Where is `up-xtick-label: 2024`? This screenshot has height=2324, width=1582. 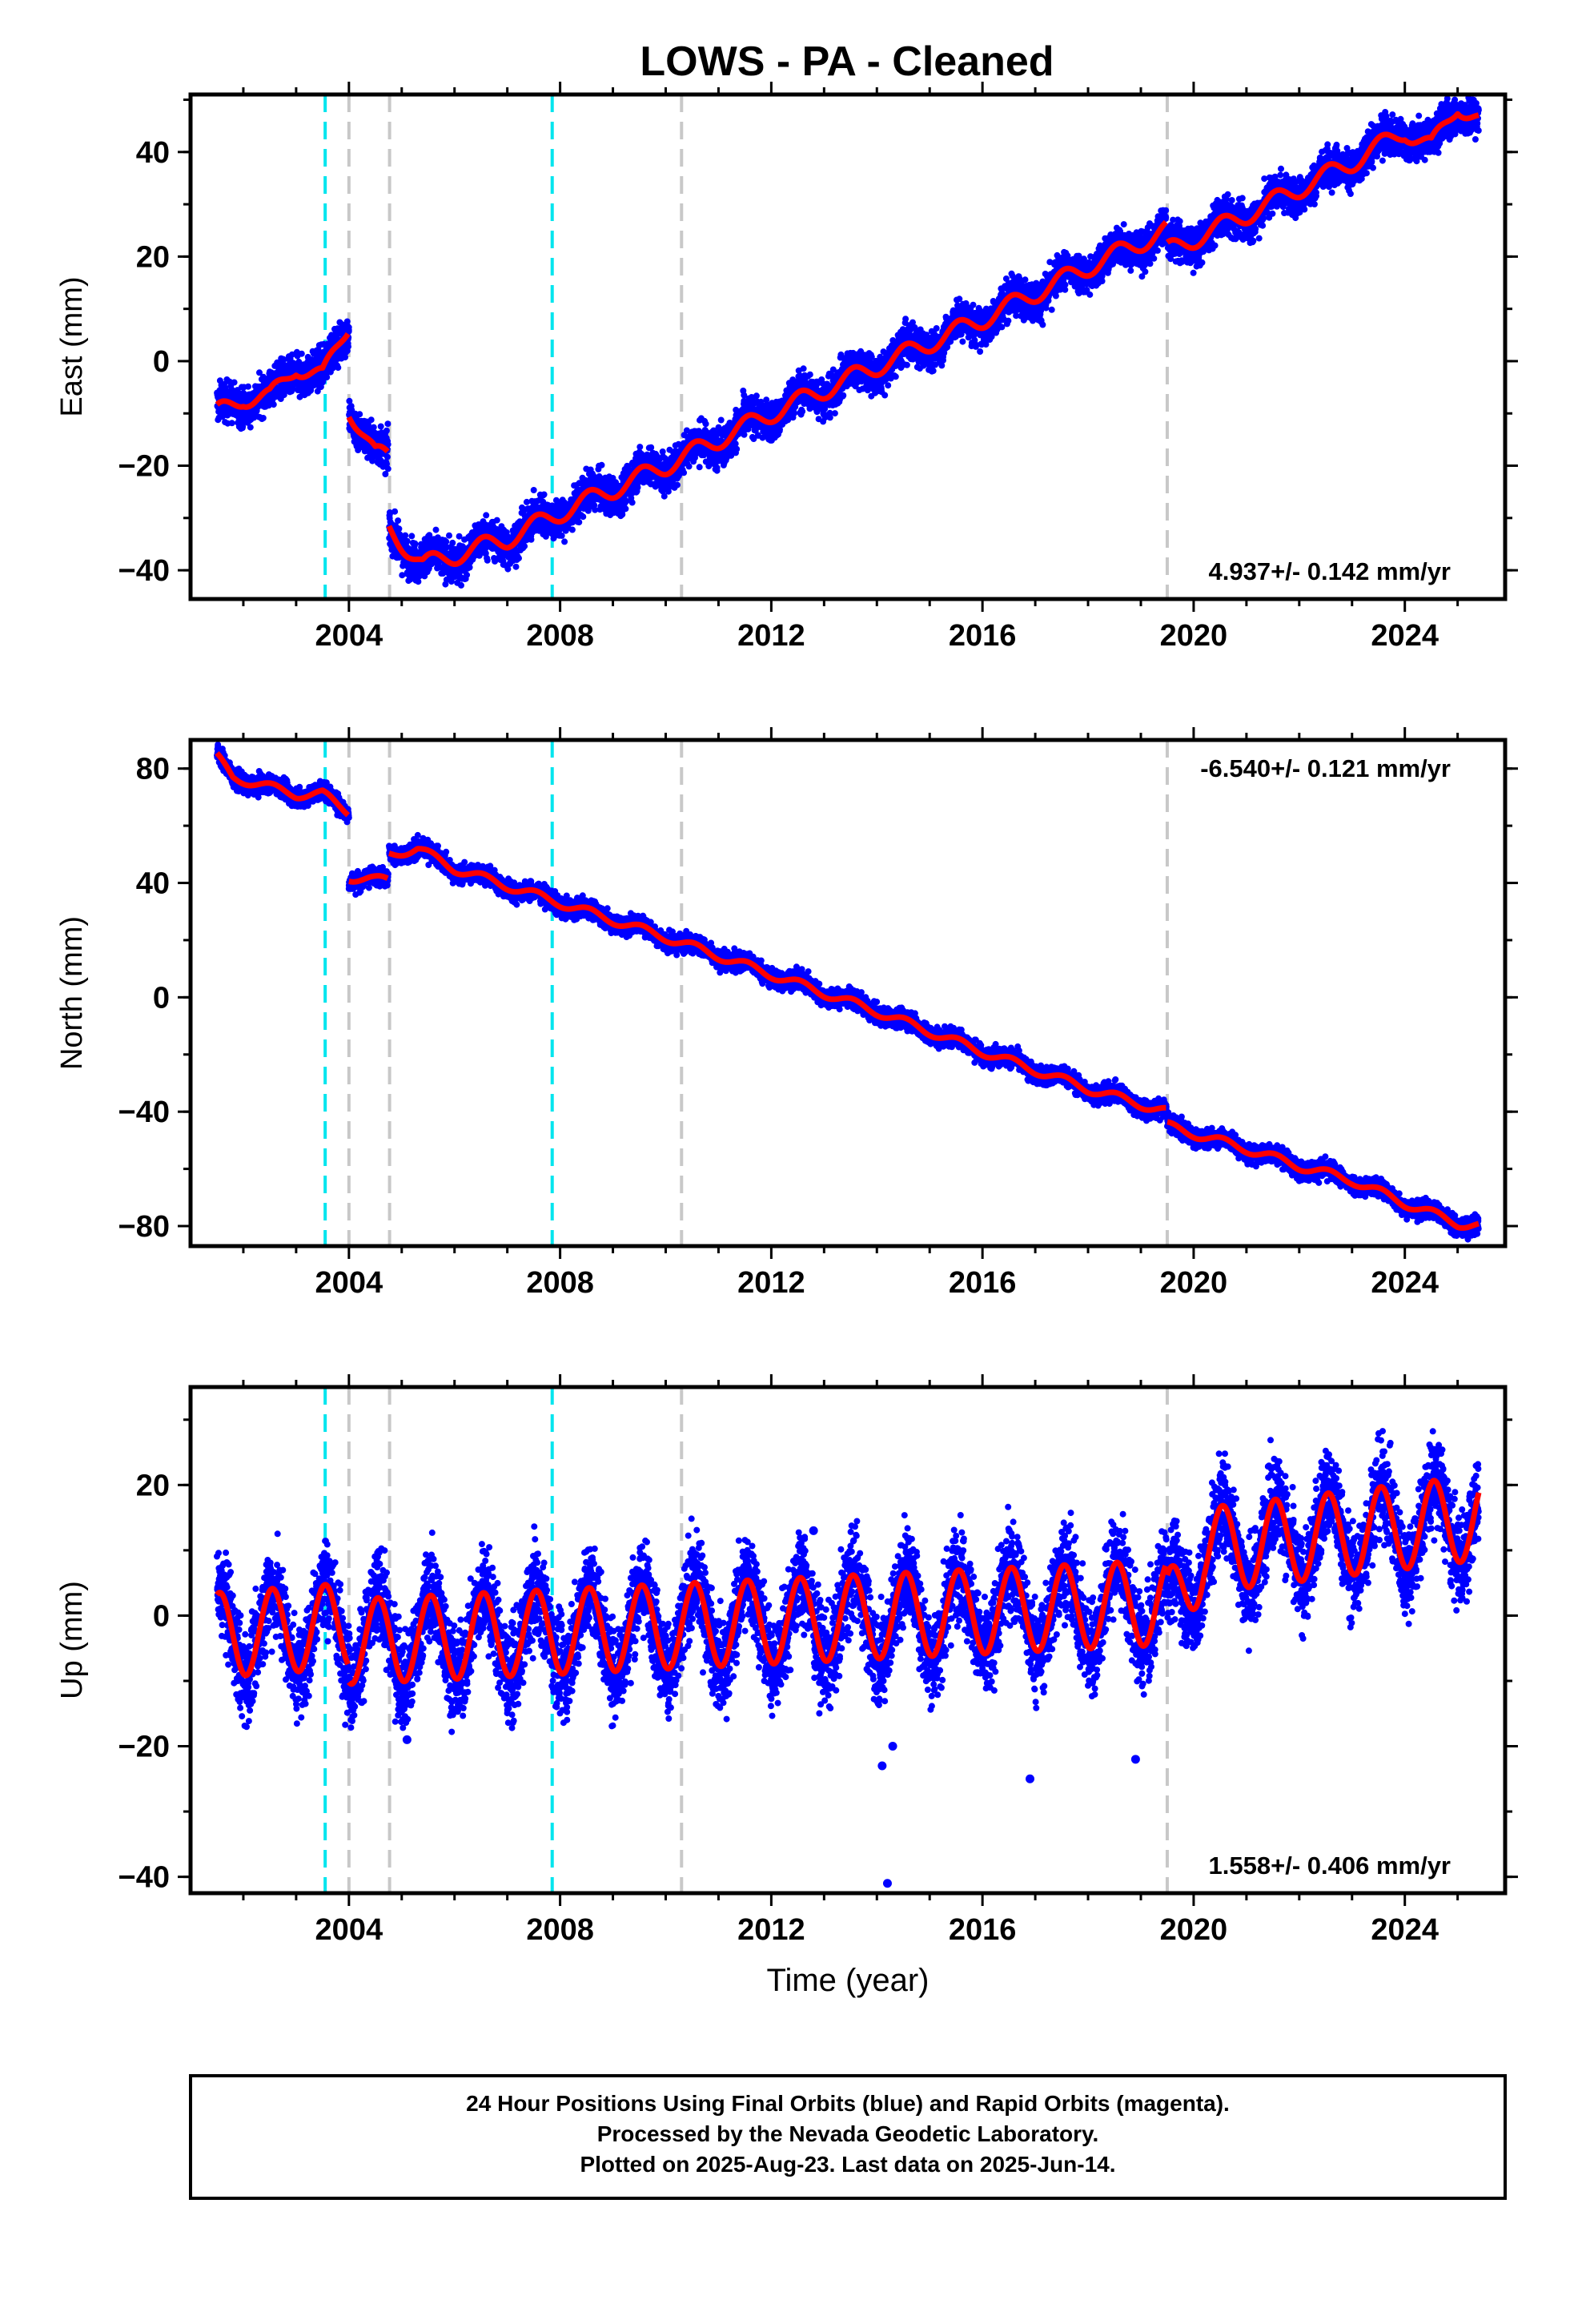
up-xtick-label: 2024 is located at coordinates (1405, 1930).